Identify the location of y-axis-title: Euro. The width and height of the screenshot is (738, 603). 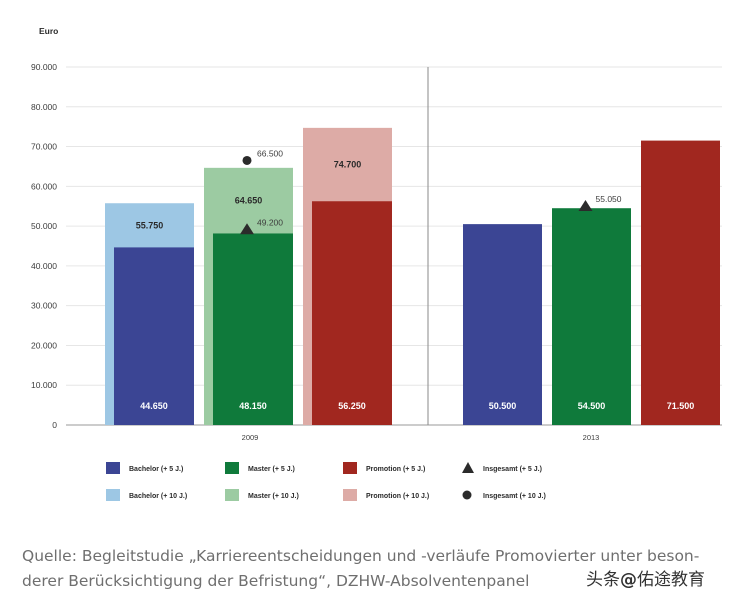
(48, 31).